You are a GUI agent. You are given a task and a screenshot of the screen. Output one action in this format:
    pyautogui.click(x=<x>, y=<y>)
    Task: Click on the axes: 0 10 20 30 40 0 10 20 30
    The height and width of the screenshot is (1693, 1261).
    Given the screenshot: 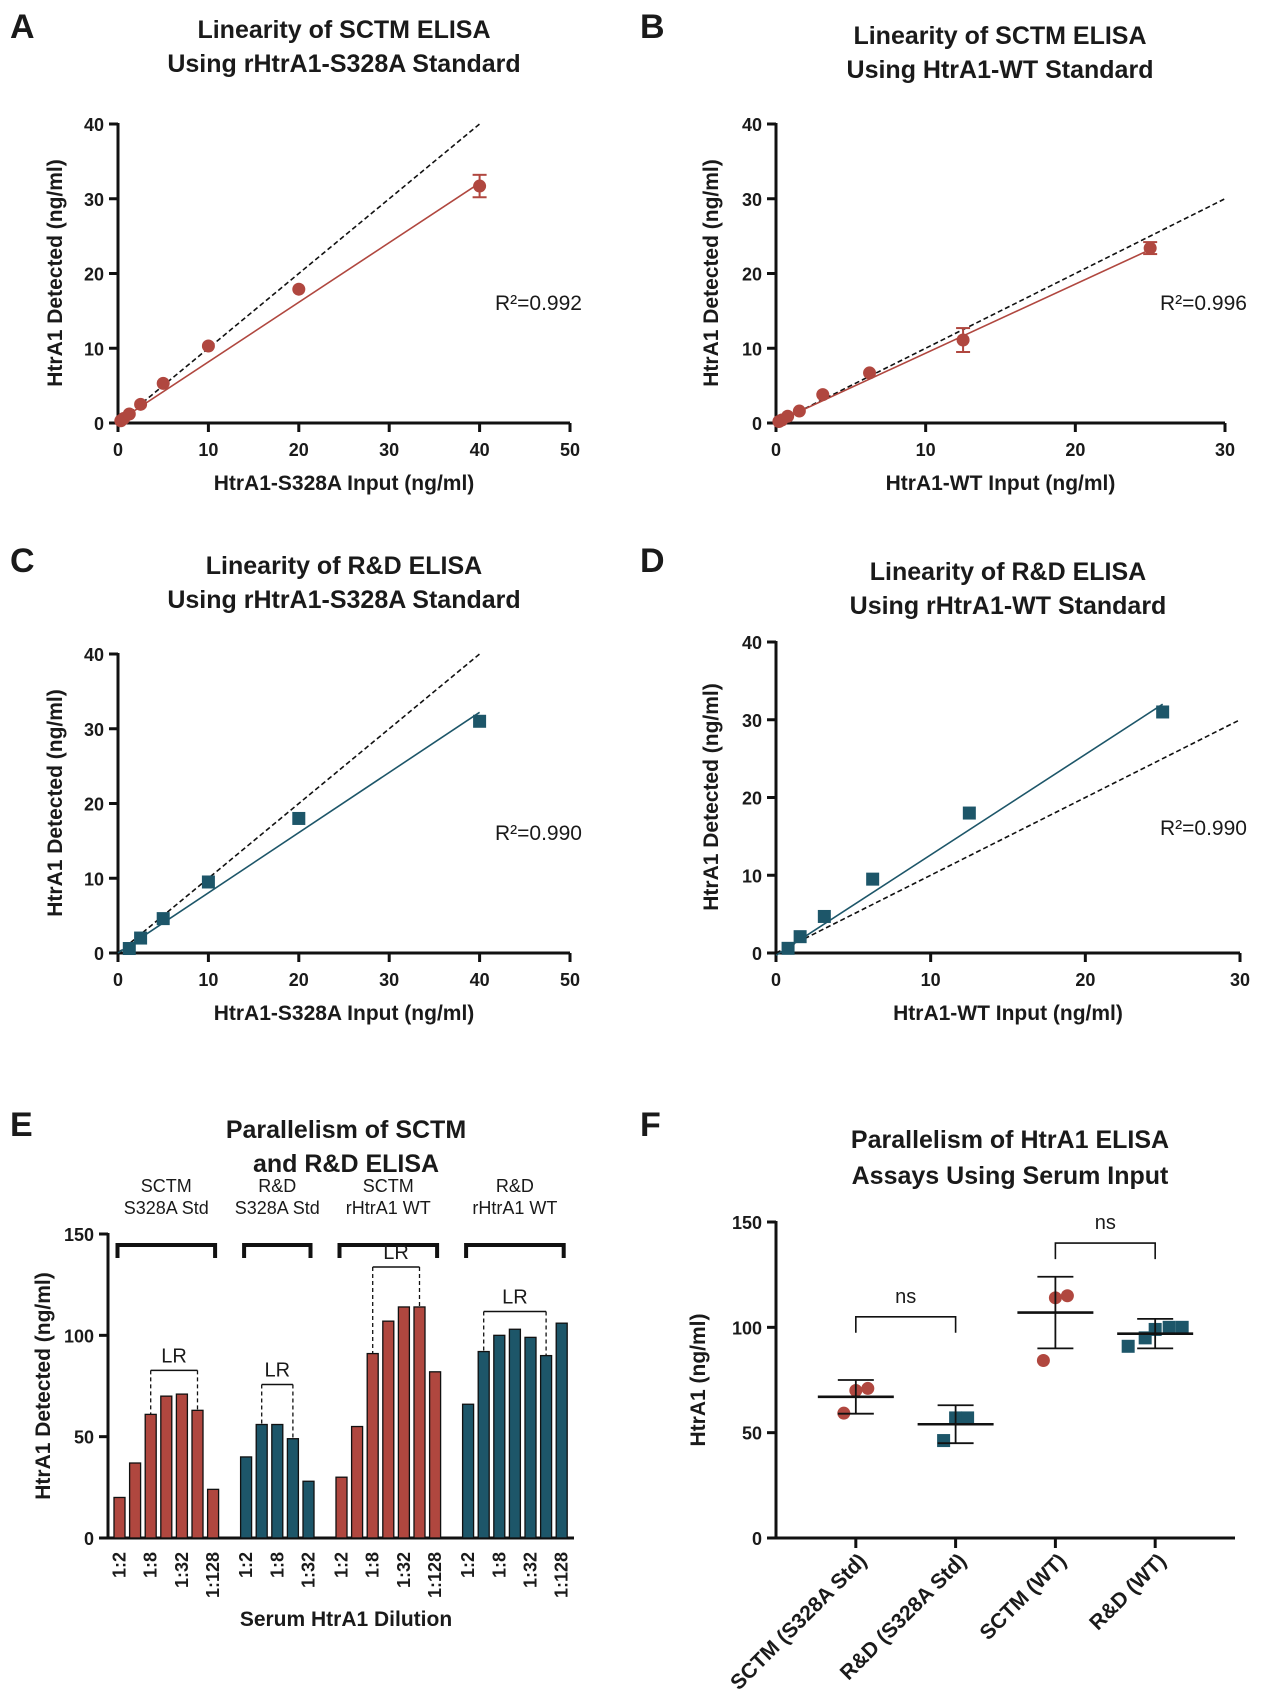 What is the action you would take?
    pyautogui.click(x=988, y=287)
    